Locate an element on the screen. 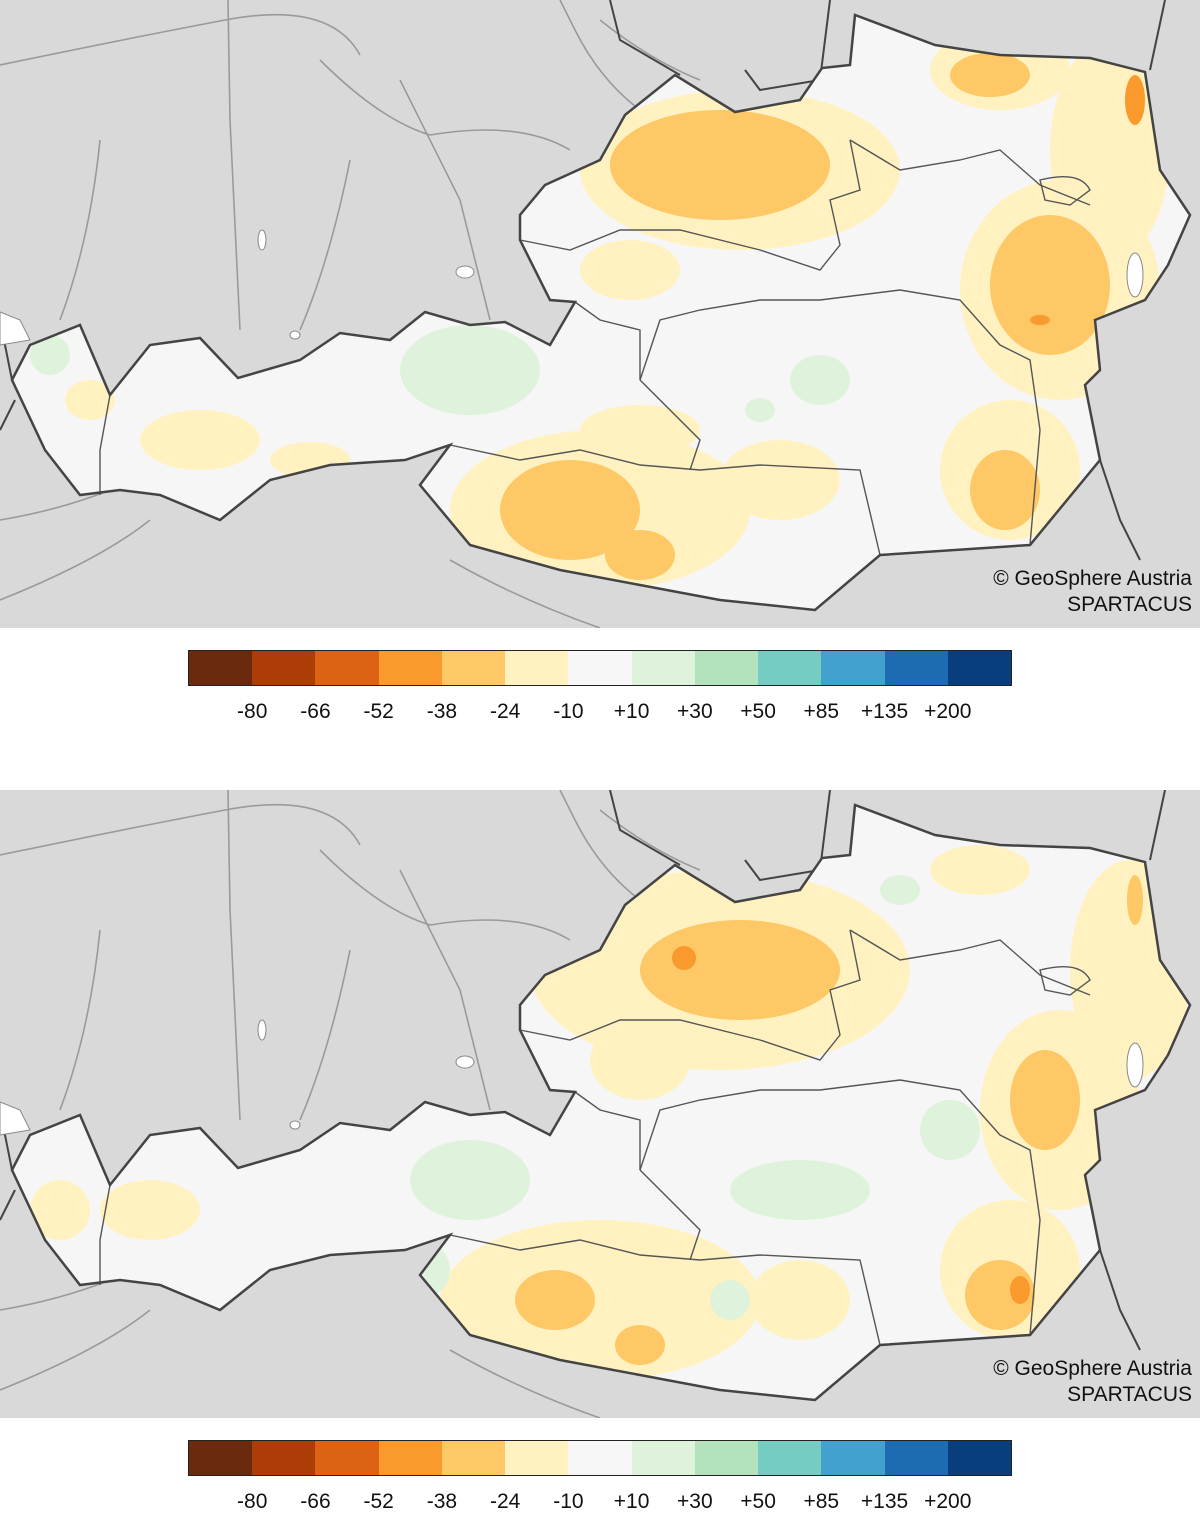 This screenshot has width=1200, height=1523. colorbar-legend-2: -80 -66 -52 -38 -24 -10 +10 +30 +50 +85 +135 +200 is located at coordinates (600, 1480).